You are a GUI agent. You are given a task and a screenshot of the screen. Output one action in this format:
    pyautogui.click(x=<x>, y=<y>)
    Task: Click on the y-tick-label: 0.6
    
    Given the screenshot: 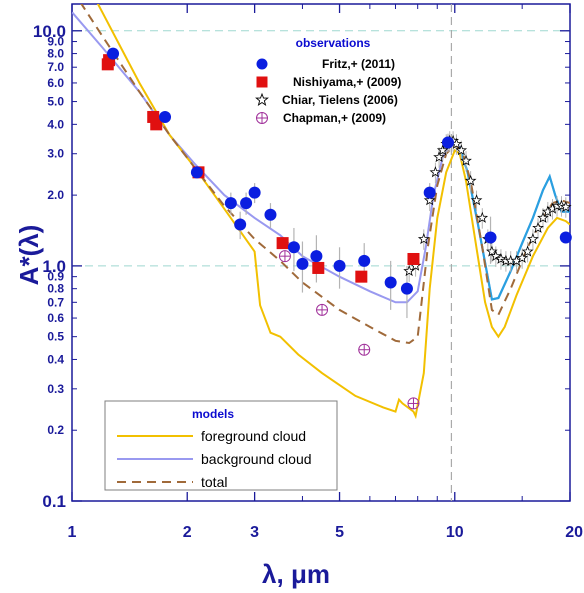 What is the action you would take?
    pyautogui.click(x=55, y=318)
    